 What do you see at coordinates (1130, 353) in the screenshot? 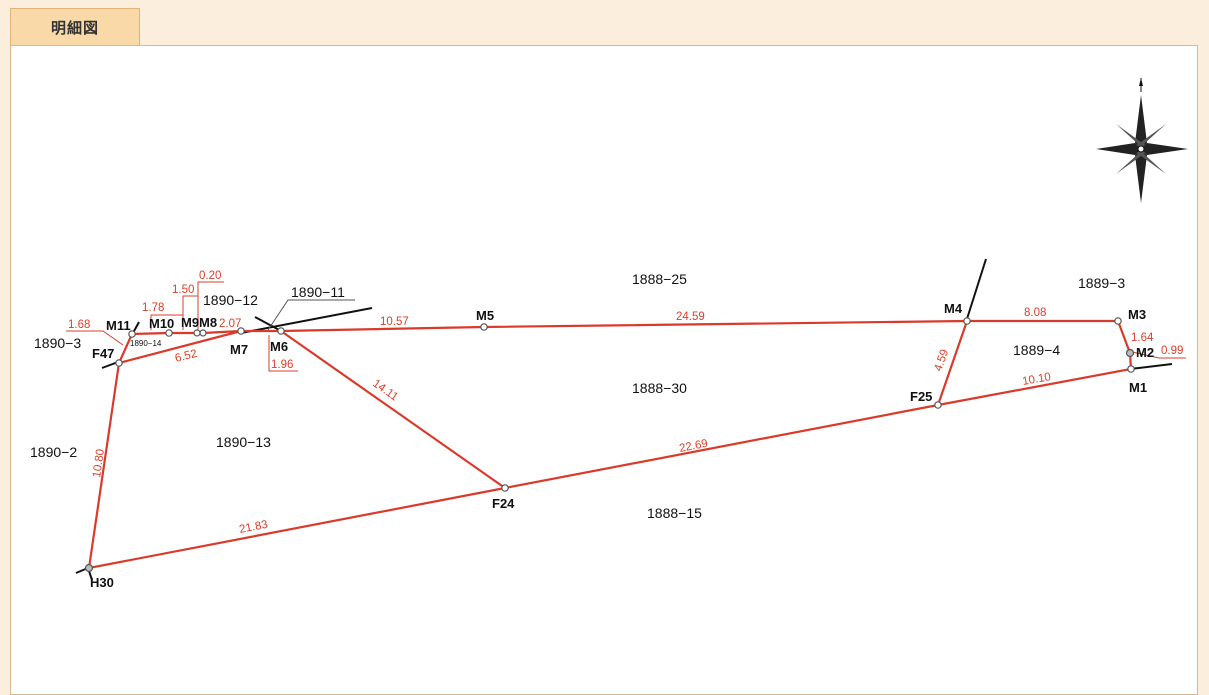
I see `marker-M2` at bounding box center [1130, 353].